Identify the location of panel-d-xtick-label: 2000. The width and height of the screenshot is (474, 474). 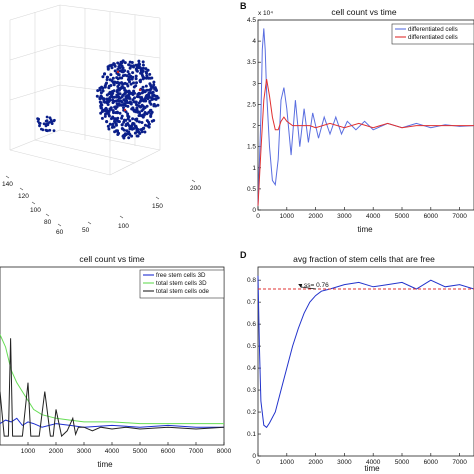
(315, 462).